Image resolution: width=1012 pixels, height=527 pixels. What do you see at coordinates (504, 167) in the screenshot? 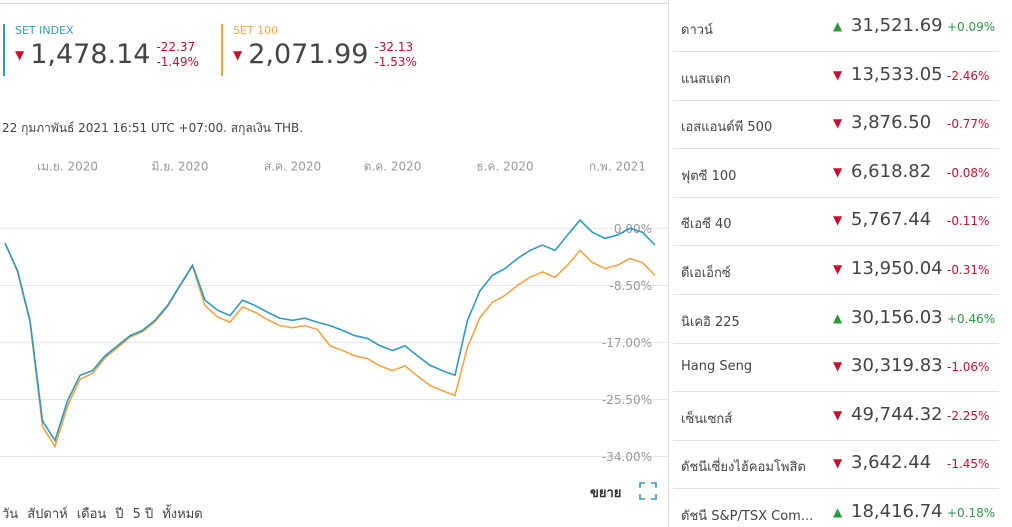
I see `x-tick-label: ธ.ค. 2020` at bounding box center [504, 167].